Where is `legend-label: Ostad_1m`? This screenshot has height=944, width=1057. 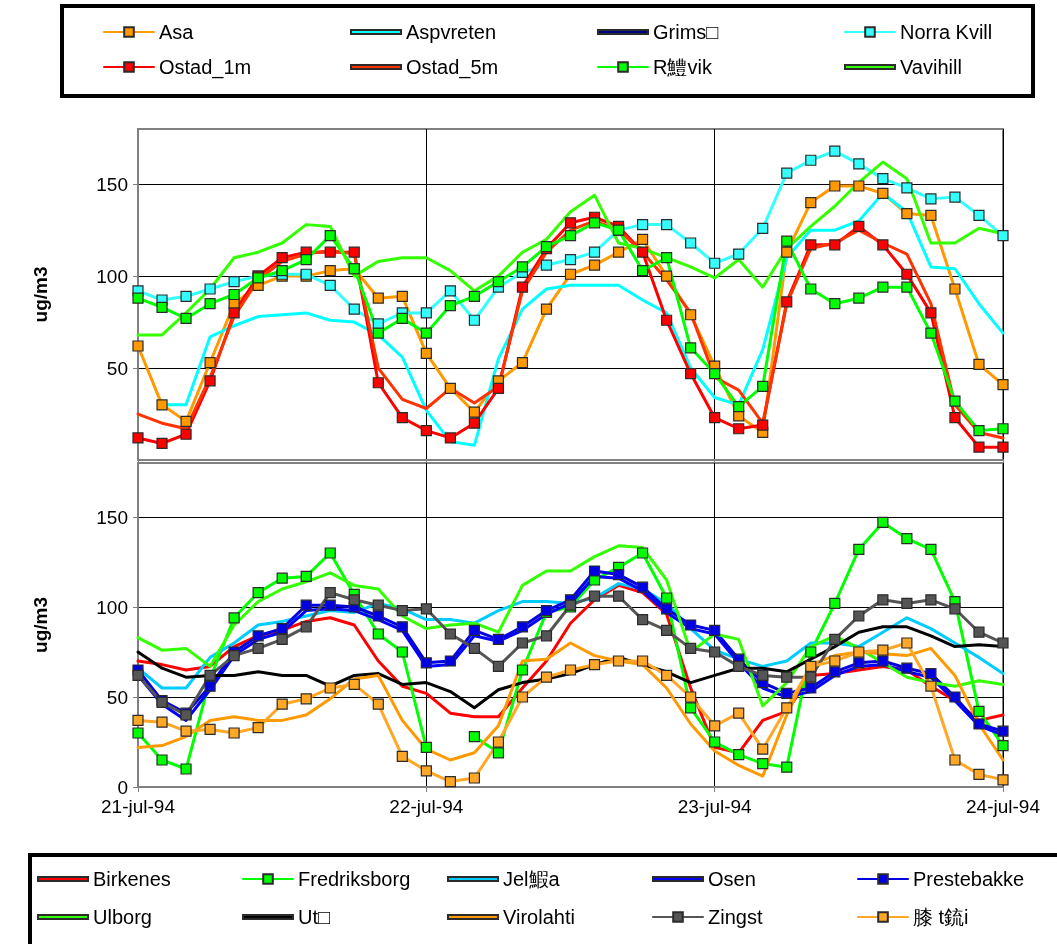 legend-label: Ostad_1m is located at coordinates (205, 67).